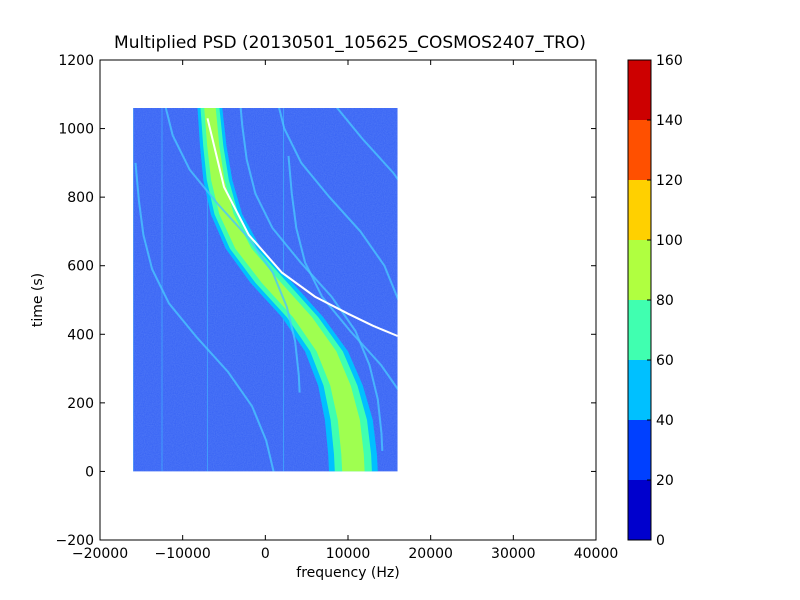  I want to click on x-tick-label: −10000, so click(183, 554).